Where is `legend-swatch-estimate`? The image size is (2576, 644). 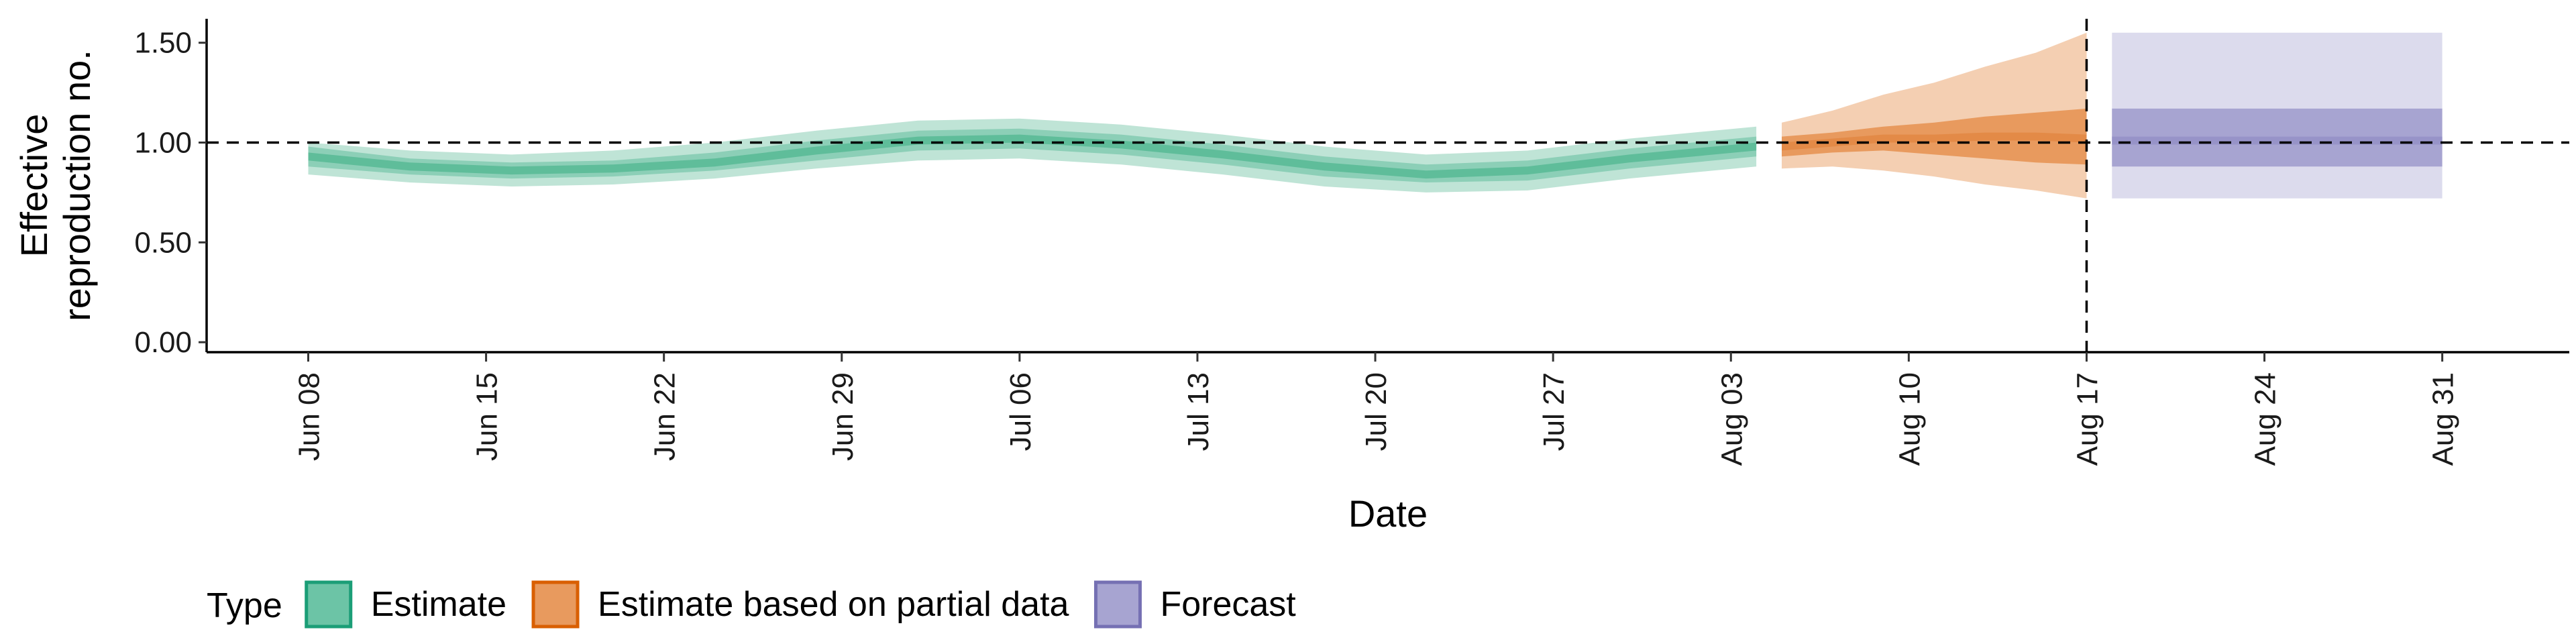 legend-swatch-estimate is located at coordinates (329, 604).